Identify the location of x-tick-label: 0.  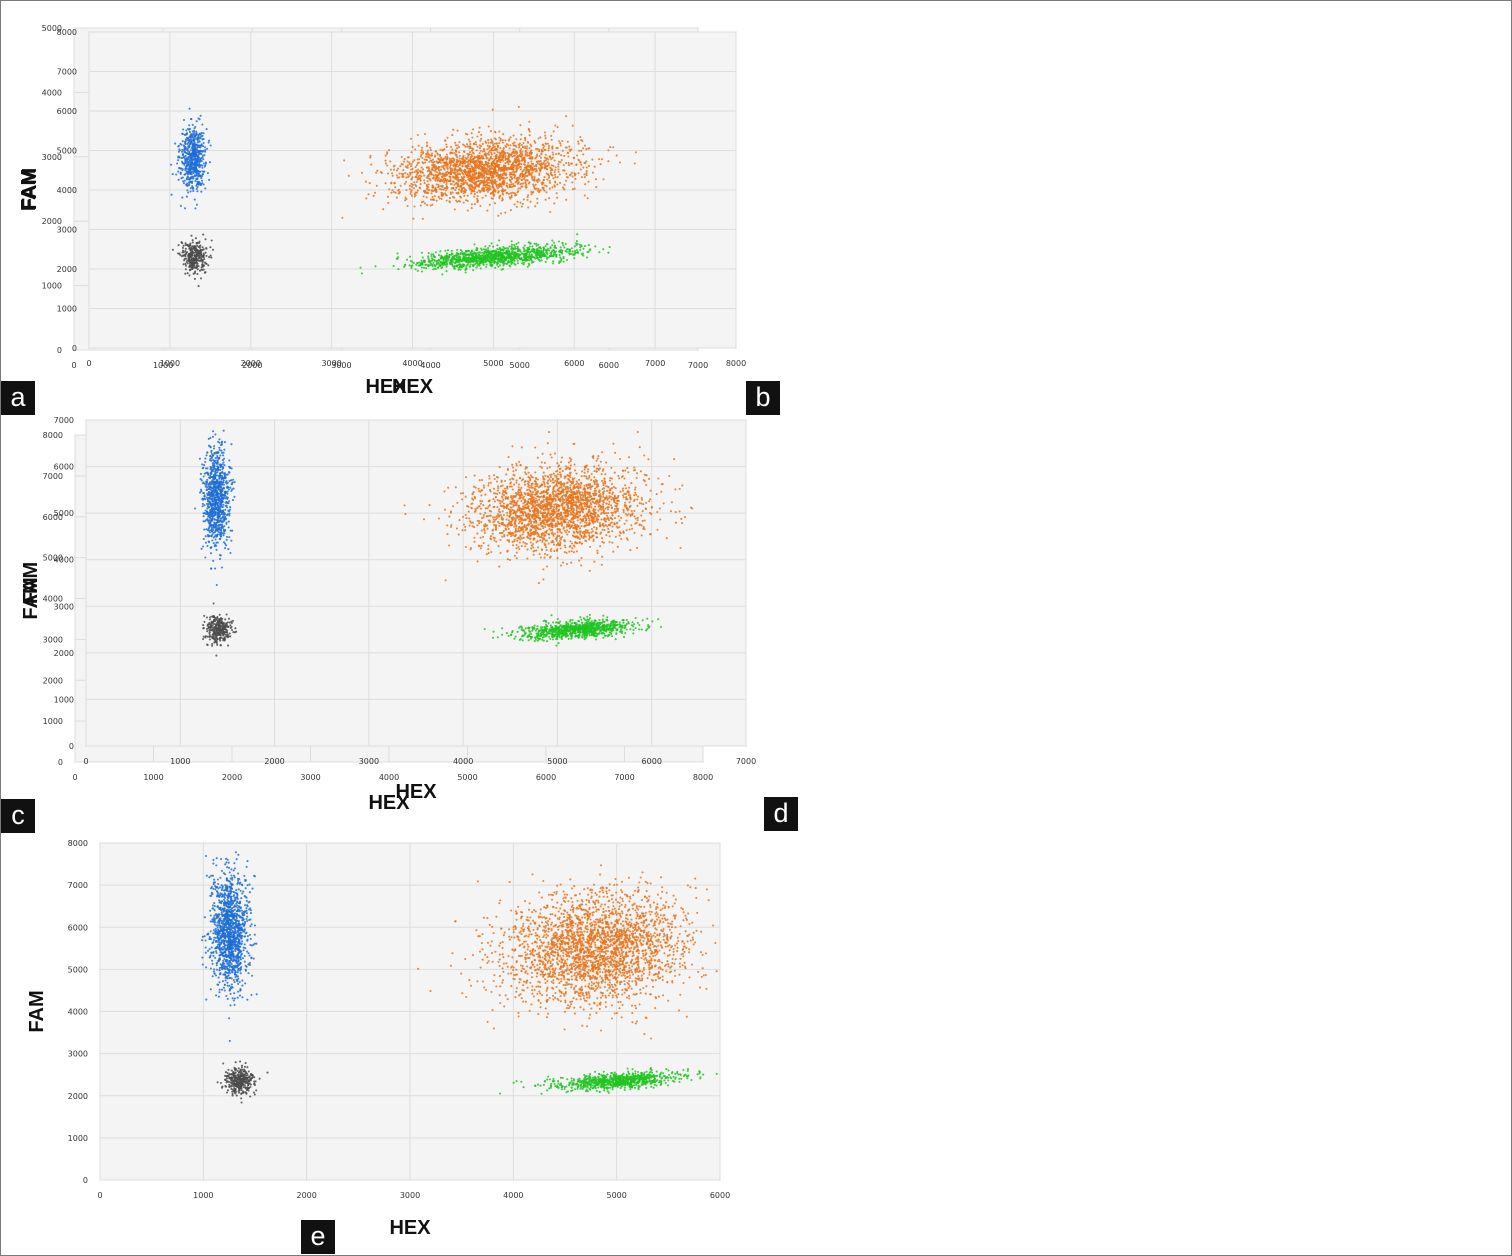
(88, 363).